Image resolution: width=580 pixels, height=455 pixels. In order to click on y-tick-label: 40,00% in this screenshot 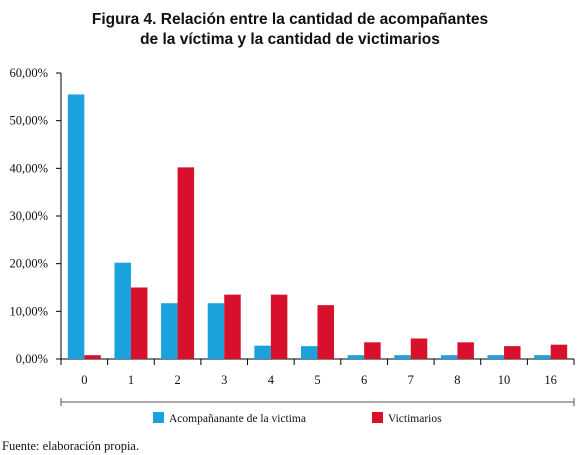, I will do `click(28, 168)`.